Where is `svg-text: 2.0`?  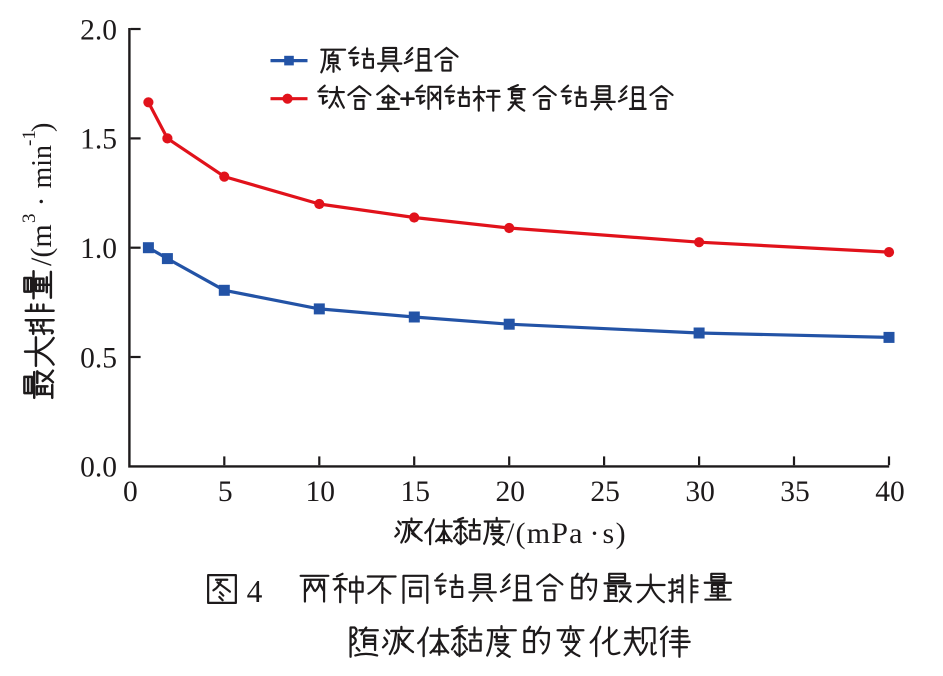
svg-text: 2.0 is located at coordinates (98, 30).